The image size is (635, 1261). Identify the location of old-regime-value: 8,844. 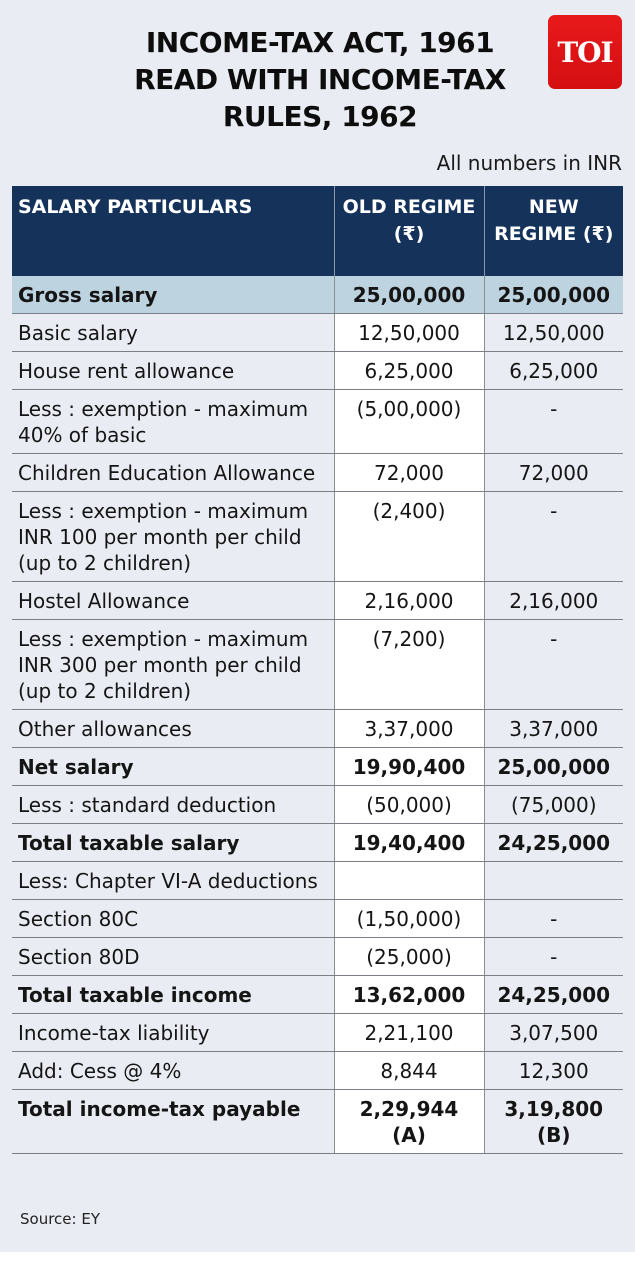
(409, 1070).